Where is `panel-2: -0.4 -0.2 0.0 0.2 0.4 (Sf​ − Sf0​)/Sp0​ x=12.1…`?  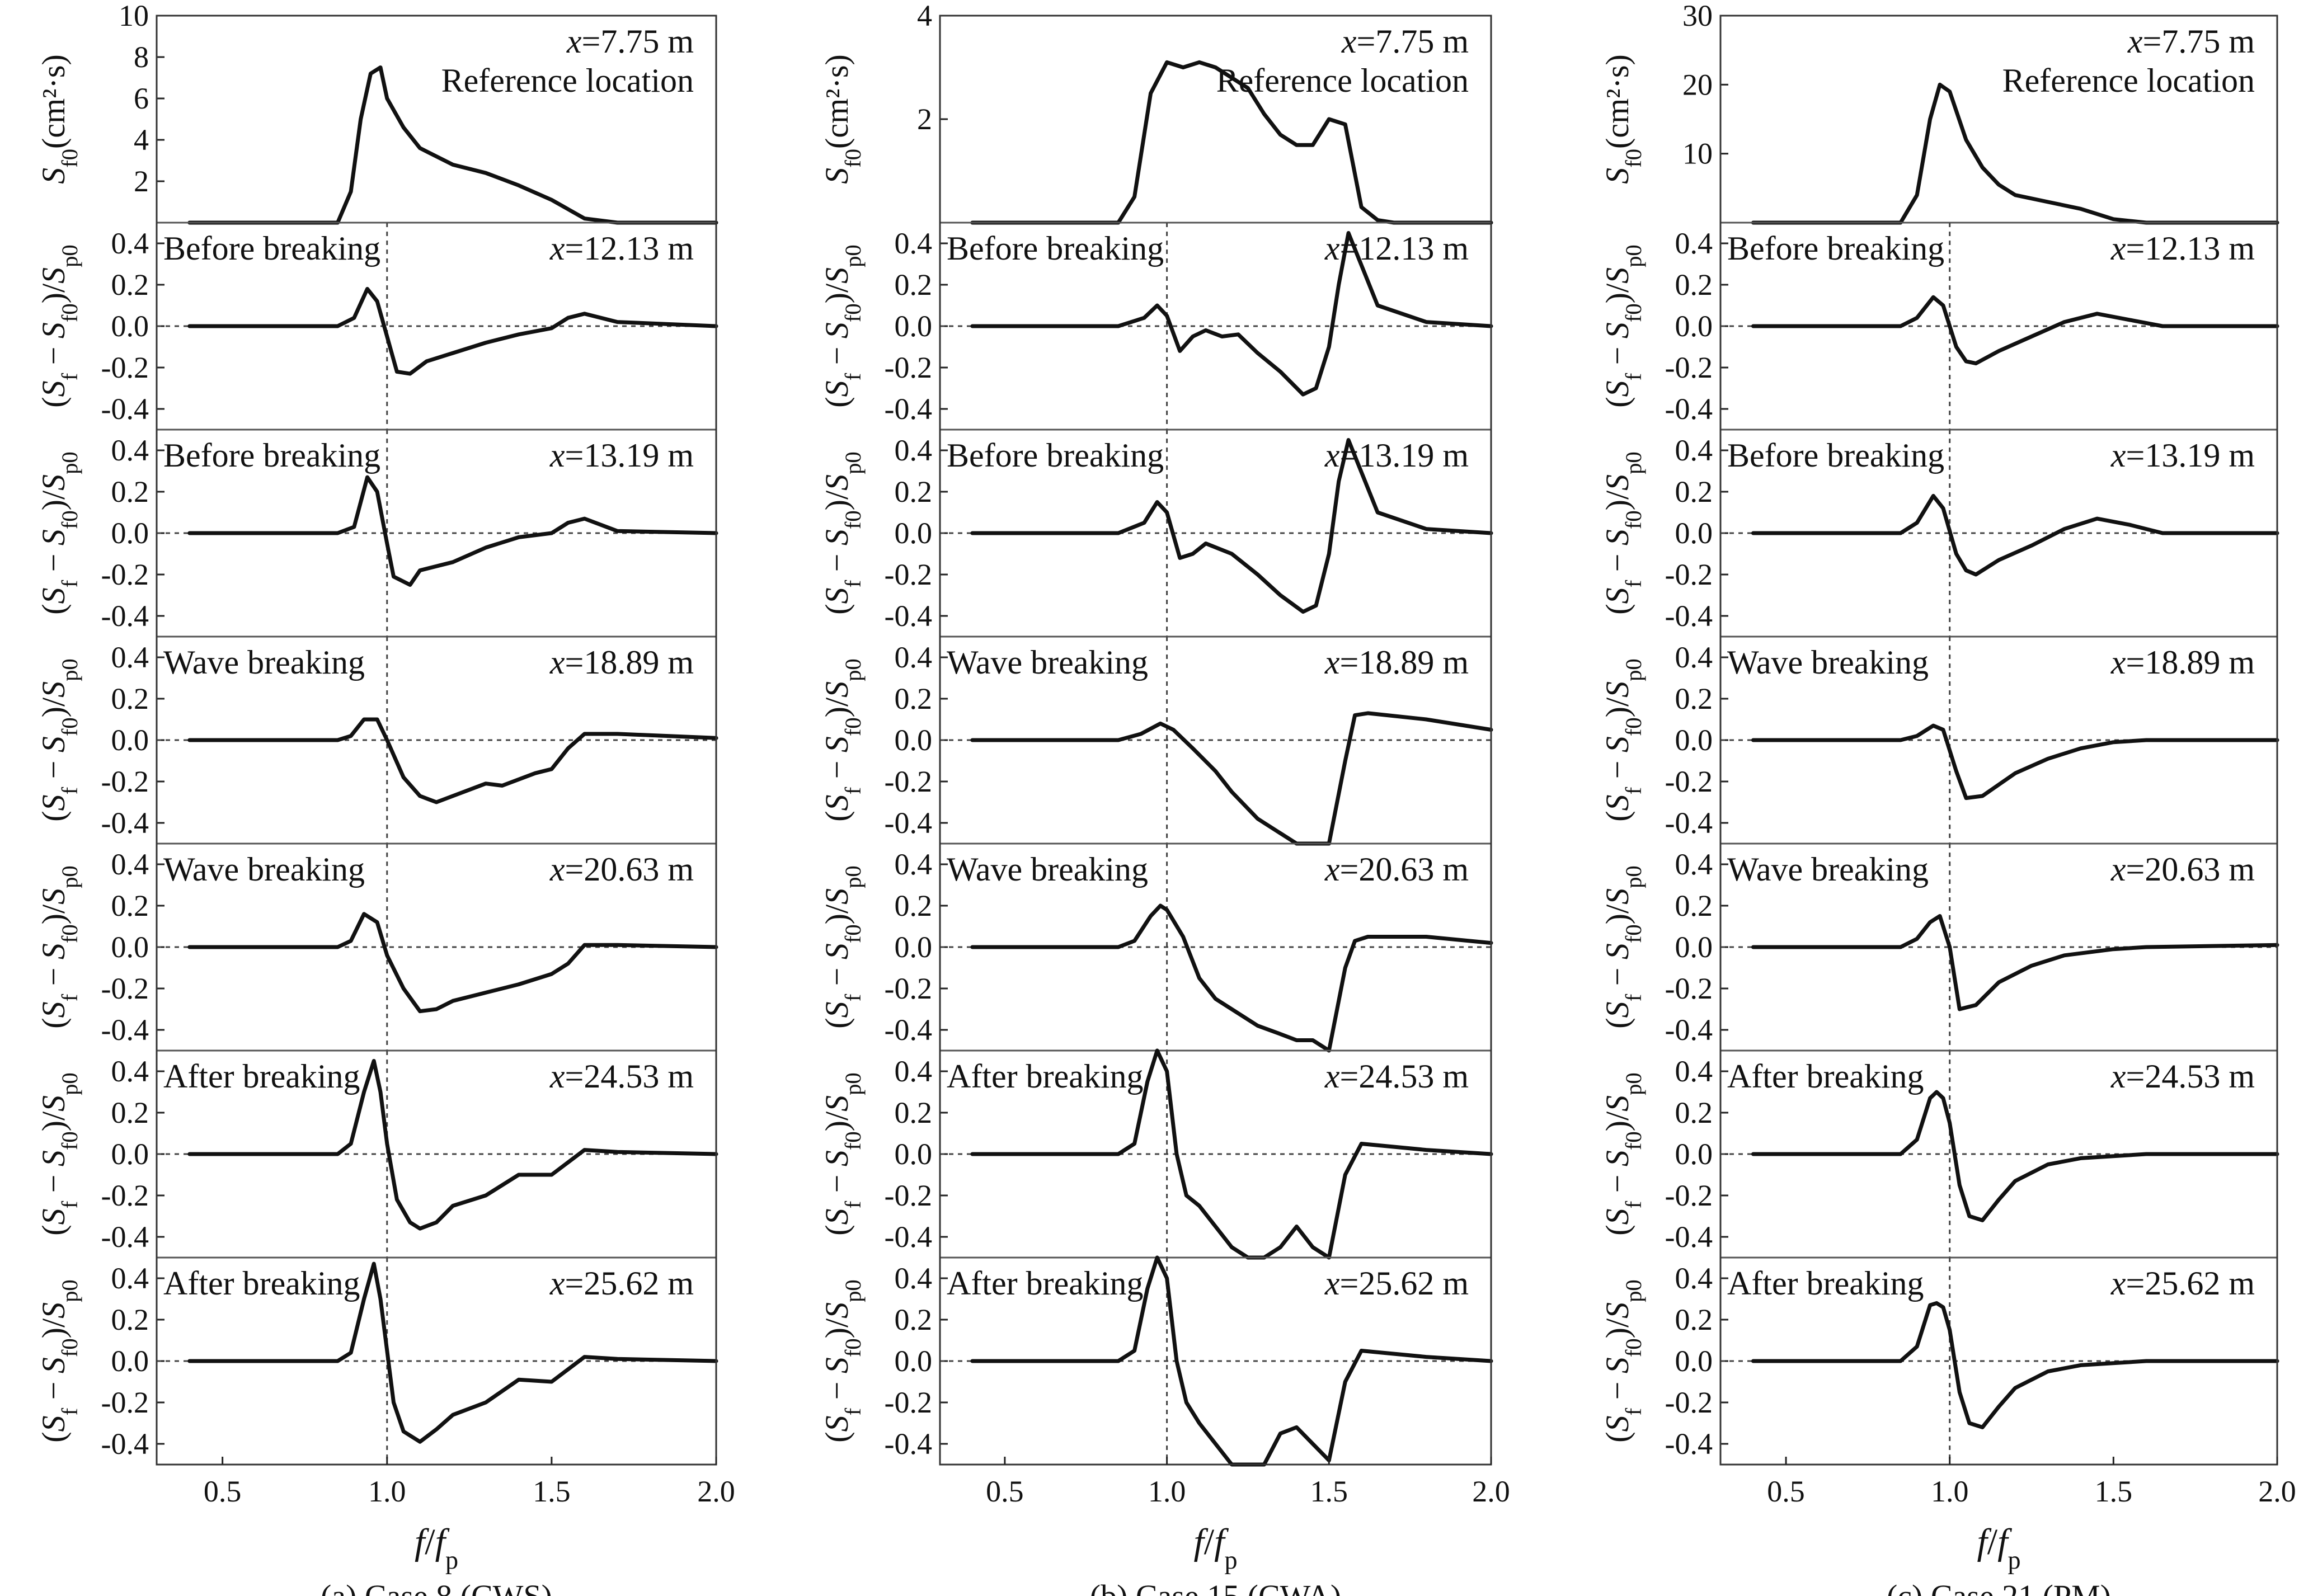
panel-2: -0.4 -0.2 0.0 0.2 0.4 (Sf​ − Sf0​)/Sp0​ x=12.1… is located at coordinates (1939, 326).